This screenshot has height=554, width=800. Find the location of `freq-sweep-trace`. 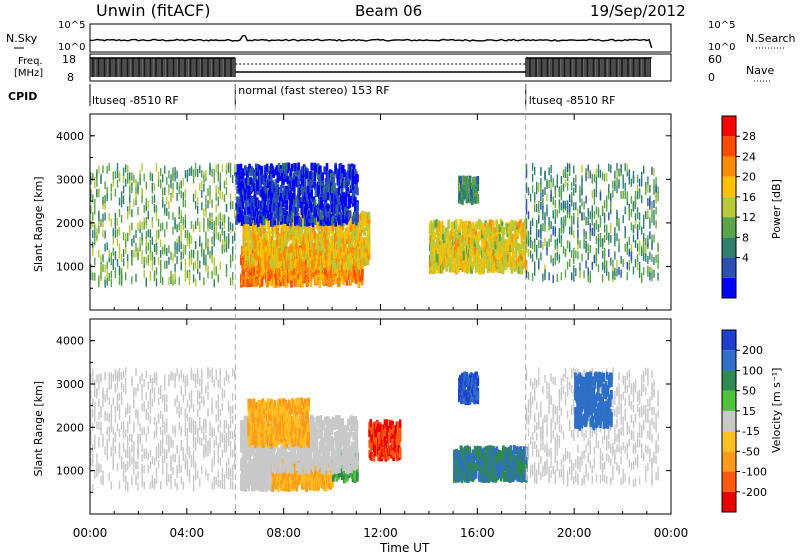

freq-sweep-trace is located at coordinates (162, 67).